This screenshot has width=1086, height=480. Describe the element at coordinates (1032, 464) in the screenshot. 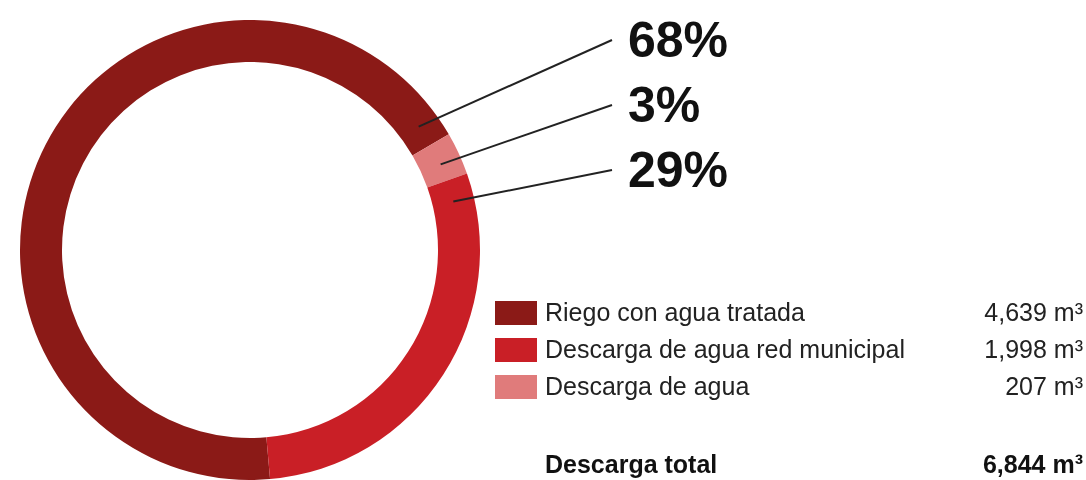

I see `text: 6,844 m³` at that location.